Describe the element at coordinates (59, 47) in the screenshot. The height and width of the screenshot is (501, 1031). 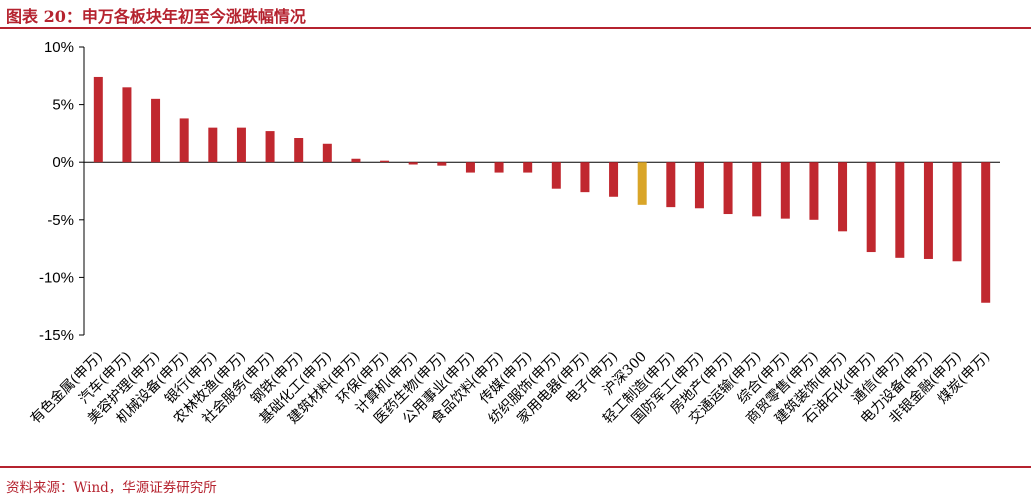
I see `y-tick-label: 10%` at that location.